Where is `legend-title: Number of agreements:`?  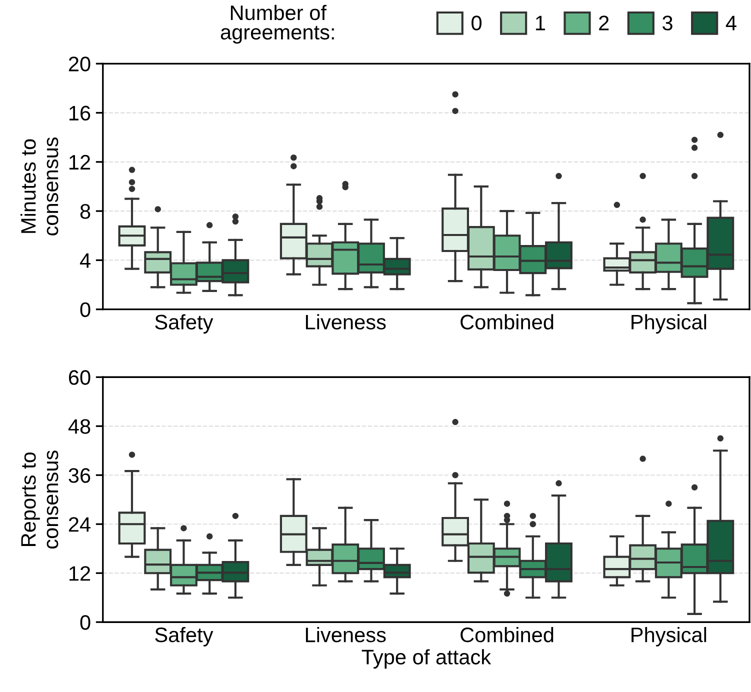 legend-title: Number of agreements: is located at coordinates (277, 24).